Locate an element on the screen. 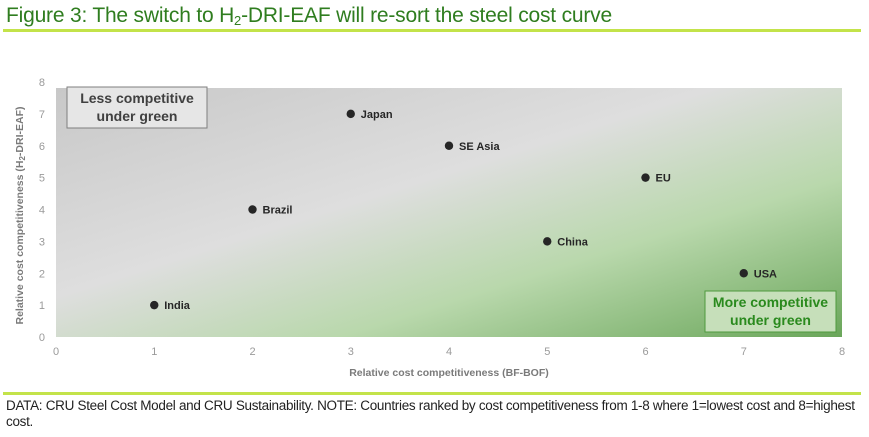 The height and width of the screenshot is (437, 869). x-tick-label: 0 is located at coordinates (56, 352).